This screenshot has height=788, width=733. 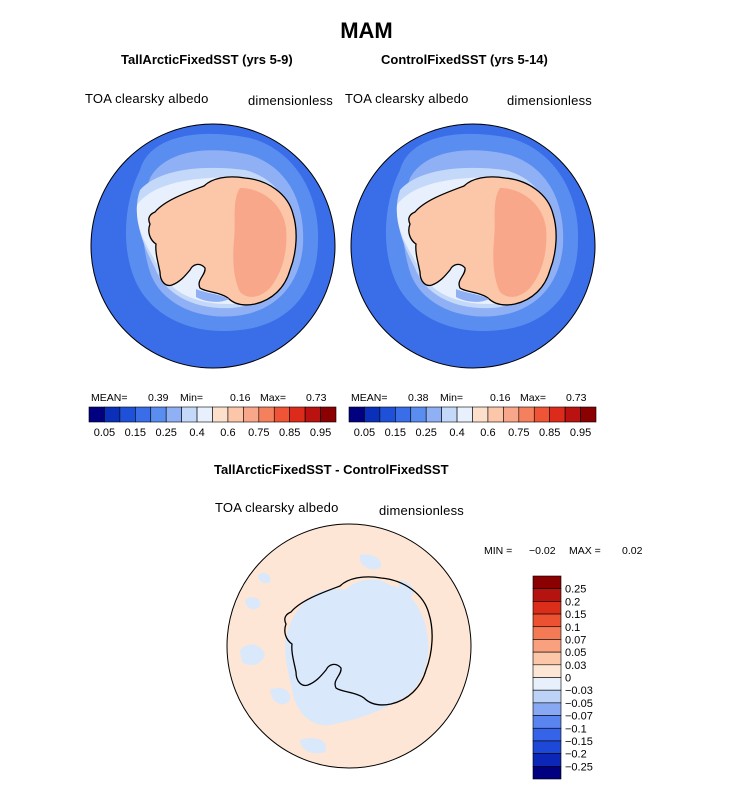 What do you see at coordinates (192, 398) in the screenshot?
I see `panel-1-min-label: Min=` at bounding box center [192, 398].